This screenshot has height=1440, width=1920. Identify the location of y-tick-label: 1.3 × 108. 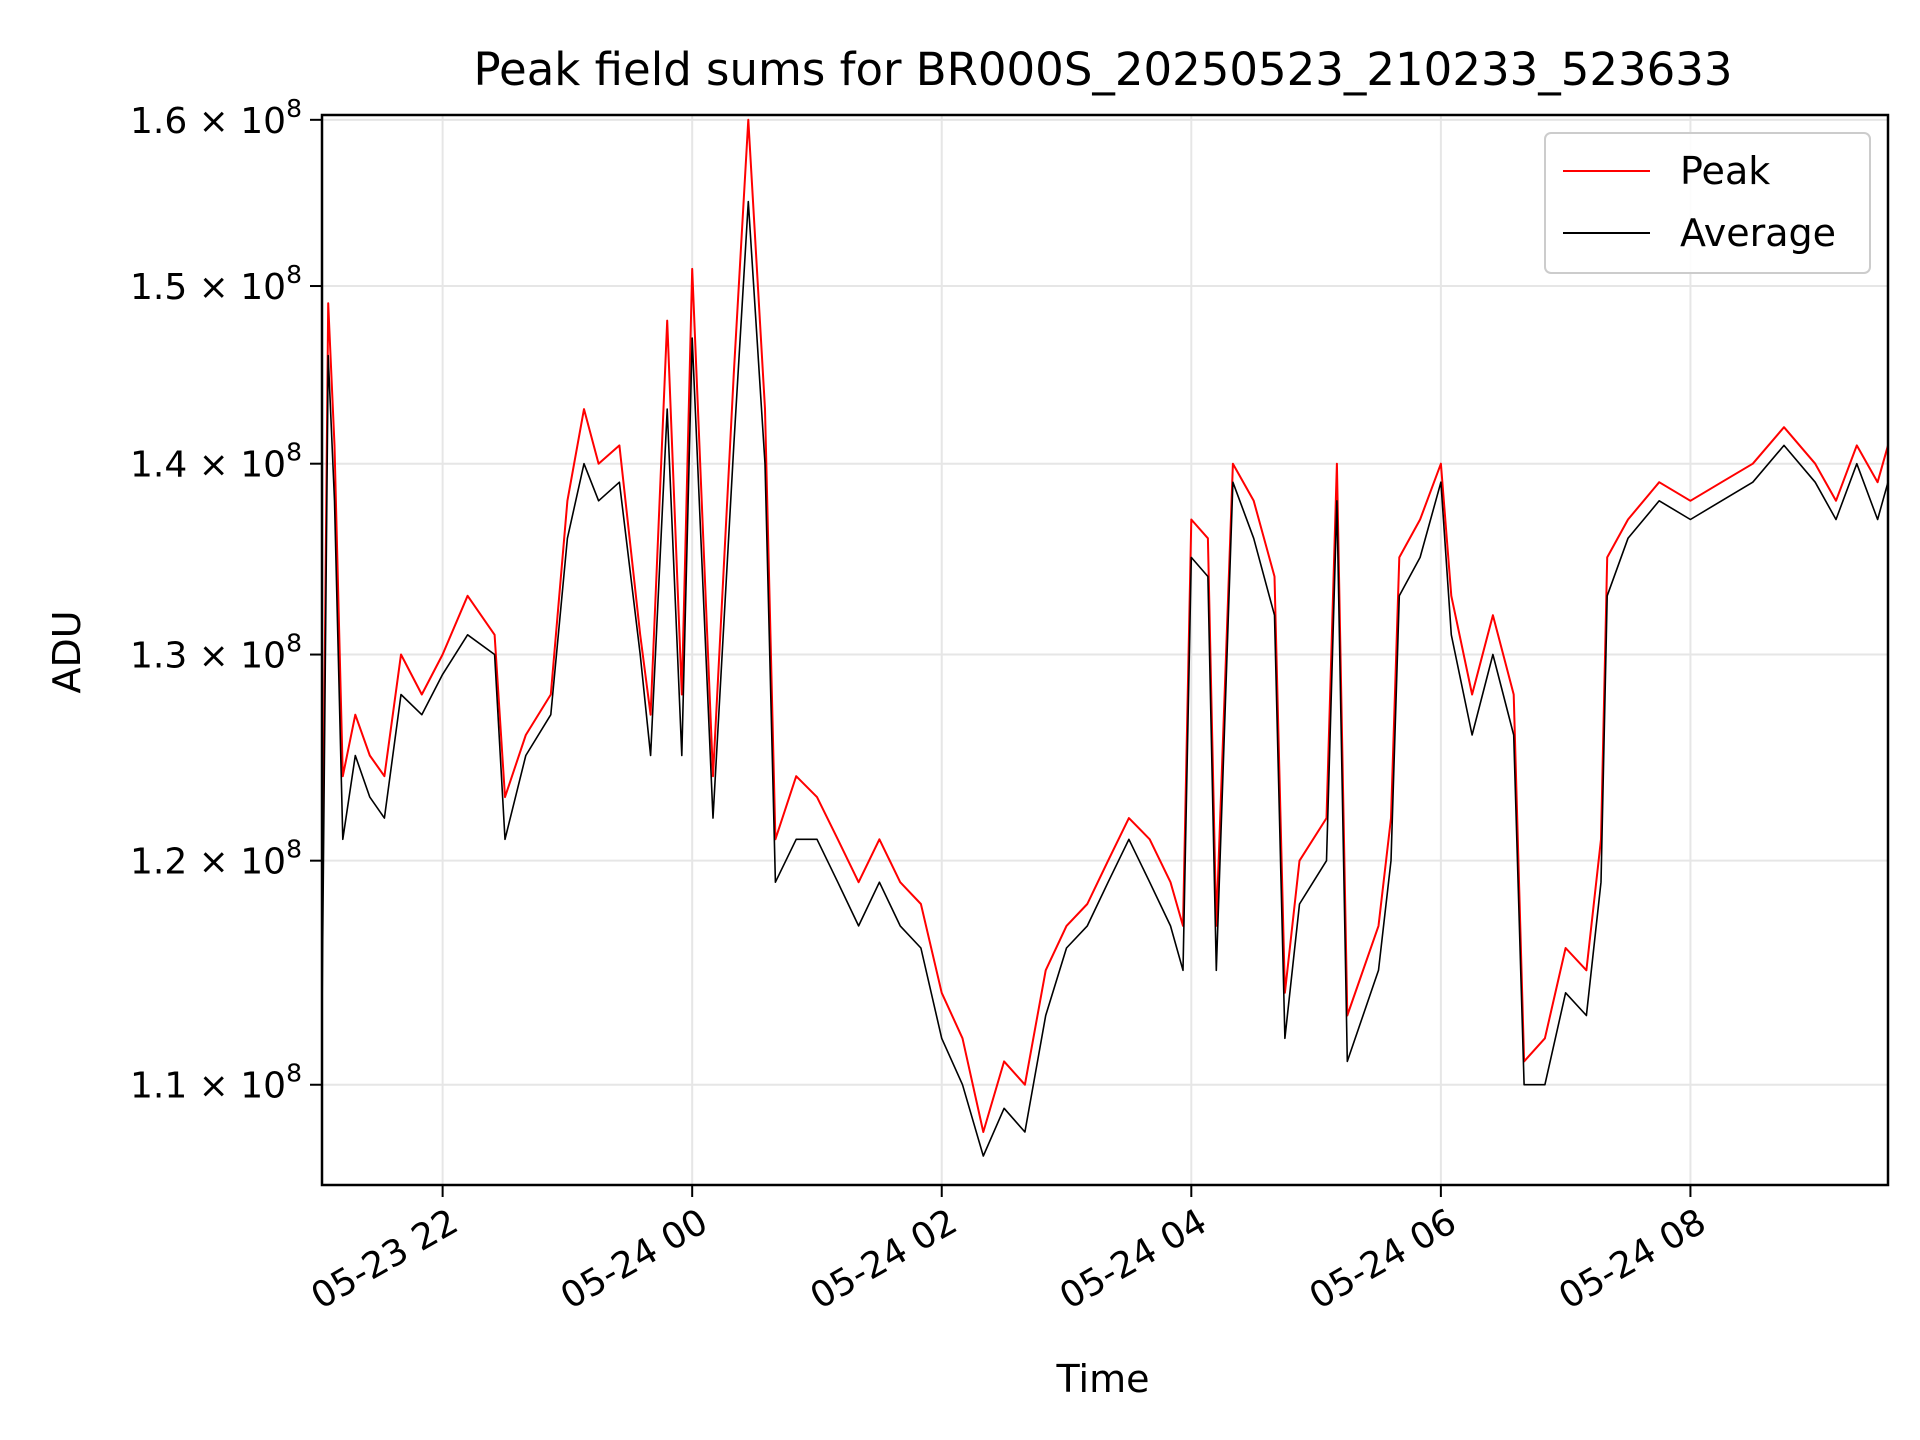
(216, 653).